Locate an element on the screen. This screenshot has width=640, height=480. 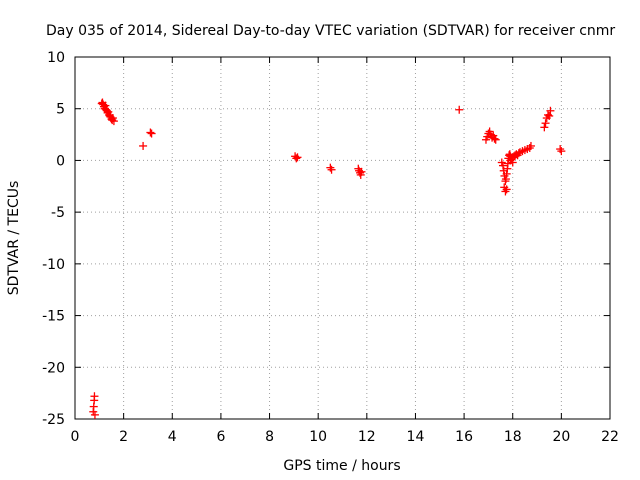
y-tick-label: -25 is located at coordinates (53, 420).